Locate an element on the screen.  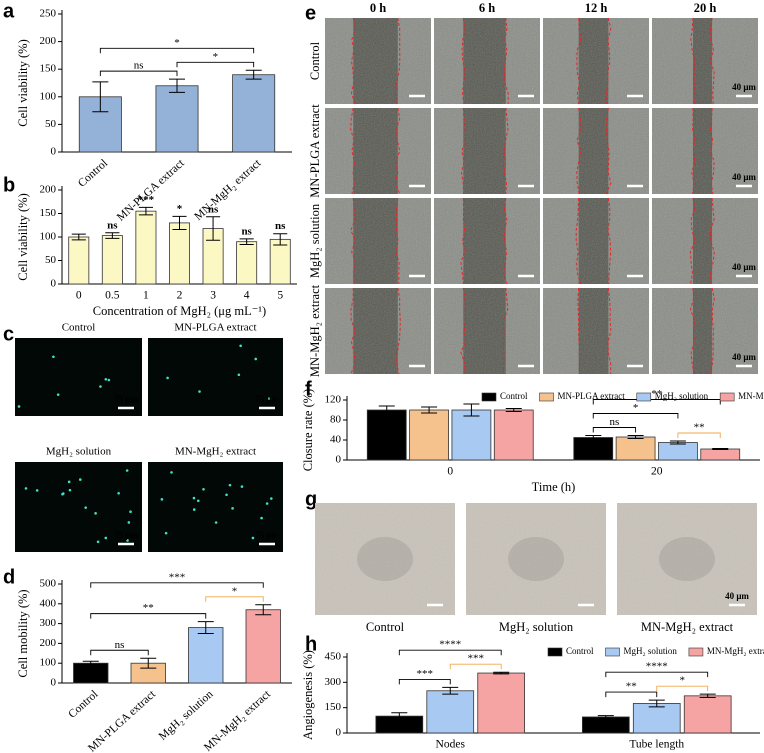
comparison-label: ns is located at coordinates (120, 645).